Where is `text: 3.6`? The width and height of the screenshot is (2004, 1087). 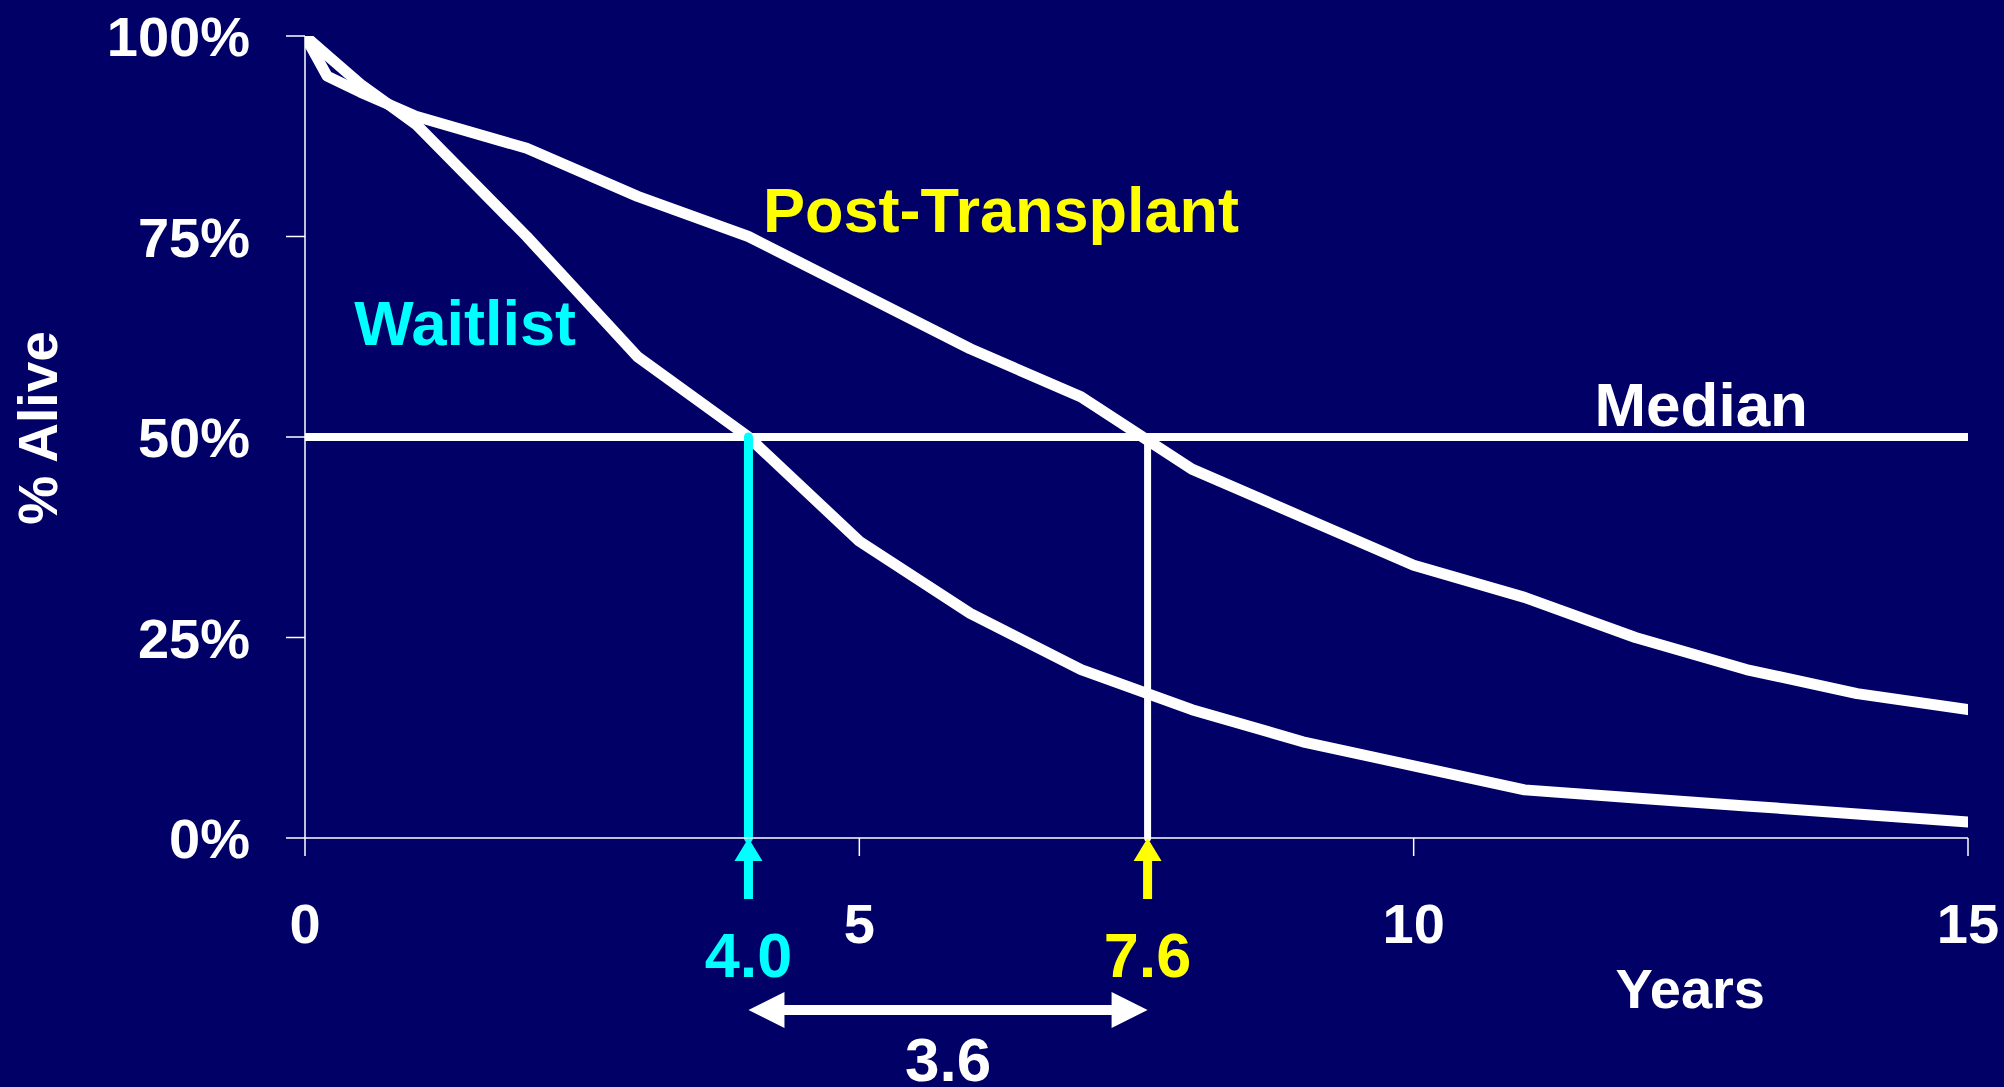
text: 3.6 is located at coordinates (948, 1056).